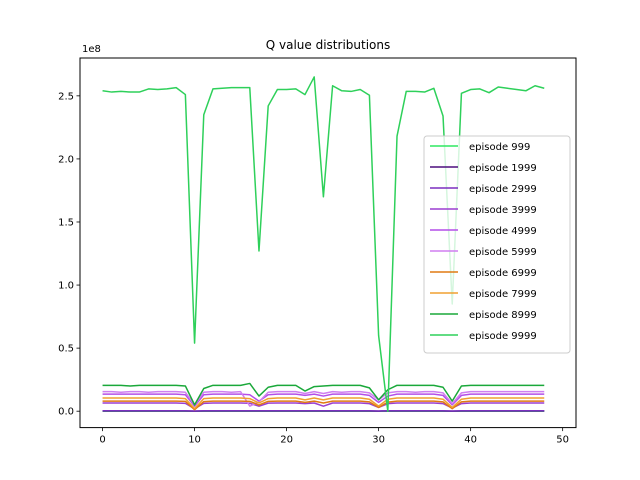  What do you see at coordinates (66, 96) in the screenshot?
I see `y-tick-label: 2.5` at bounding box center [66, 96].